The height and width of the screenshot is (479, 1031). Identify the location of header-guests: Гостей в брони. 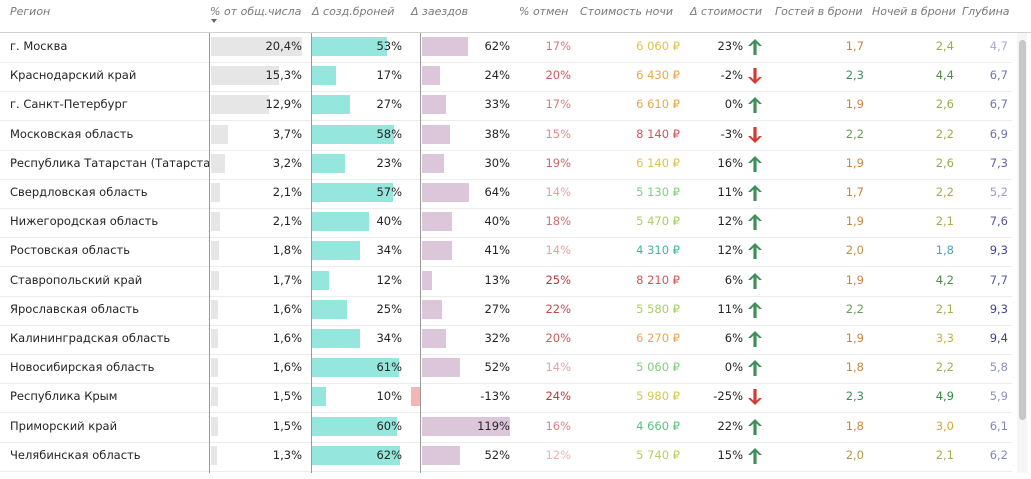
(819, 11).